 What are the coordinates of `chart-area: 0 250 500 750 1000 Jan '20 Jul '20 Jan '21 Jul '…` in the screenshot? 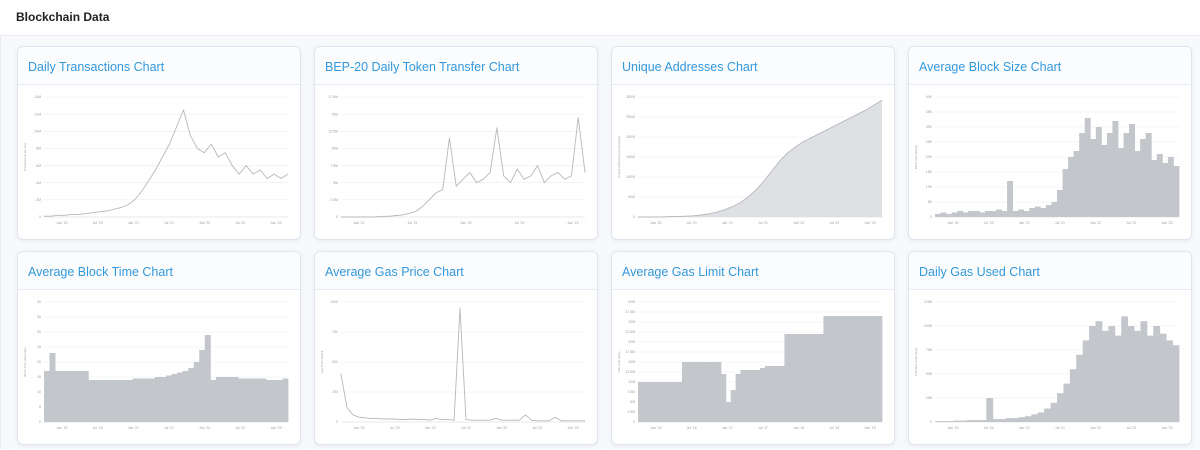 It's located at (456, 366).